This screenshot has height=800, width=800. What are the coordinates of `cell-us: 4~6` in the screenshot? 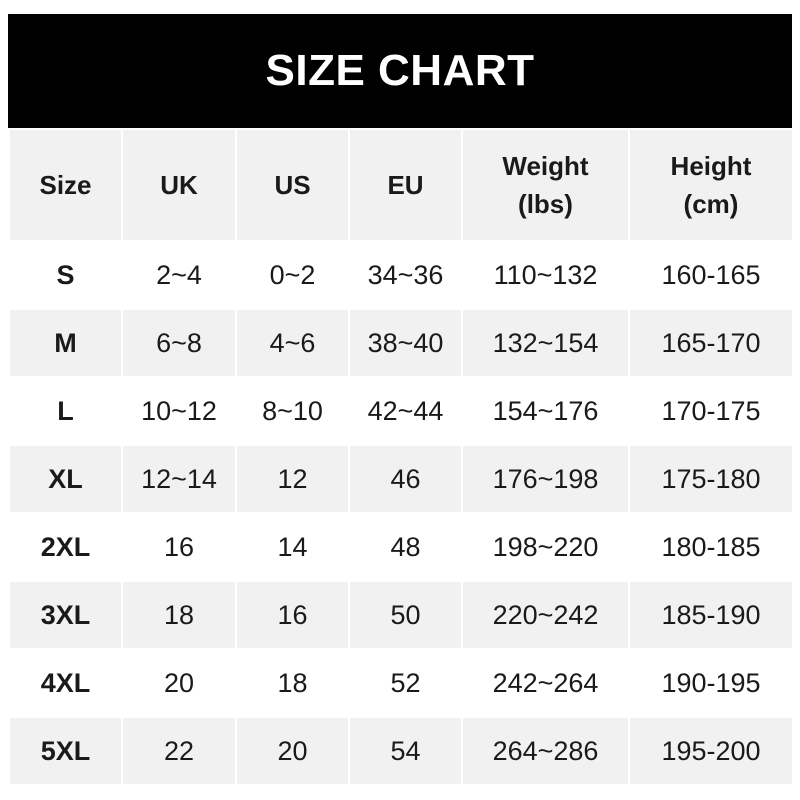 It's located at (292, 343).